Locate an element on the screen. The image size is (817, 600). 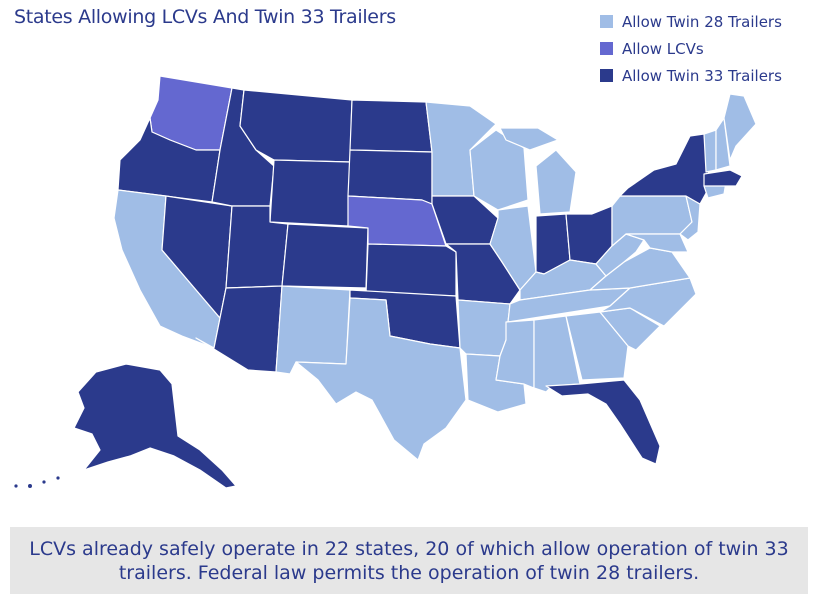
state-new-hampshire is located at coordinates (723, 144).